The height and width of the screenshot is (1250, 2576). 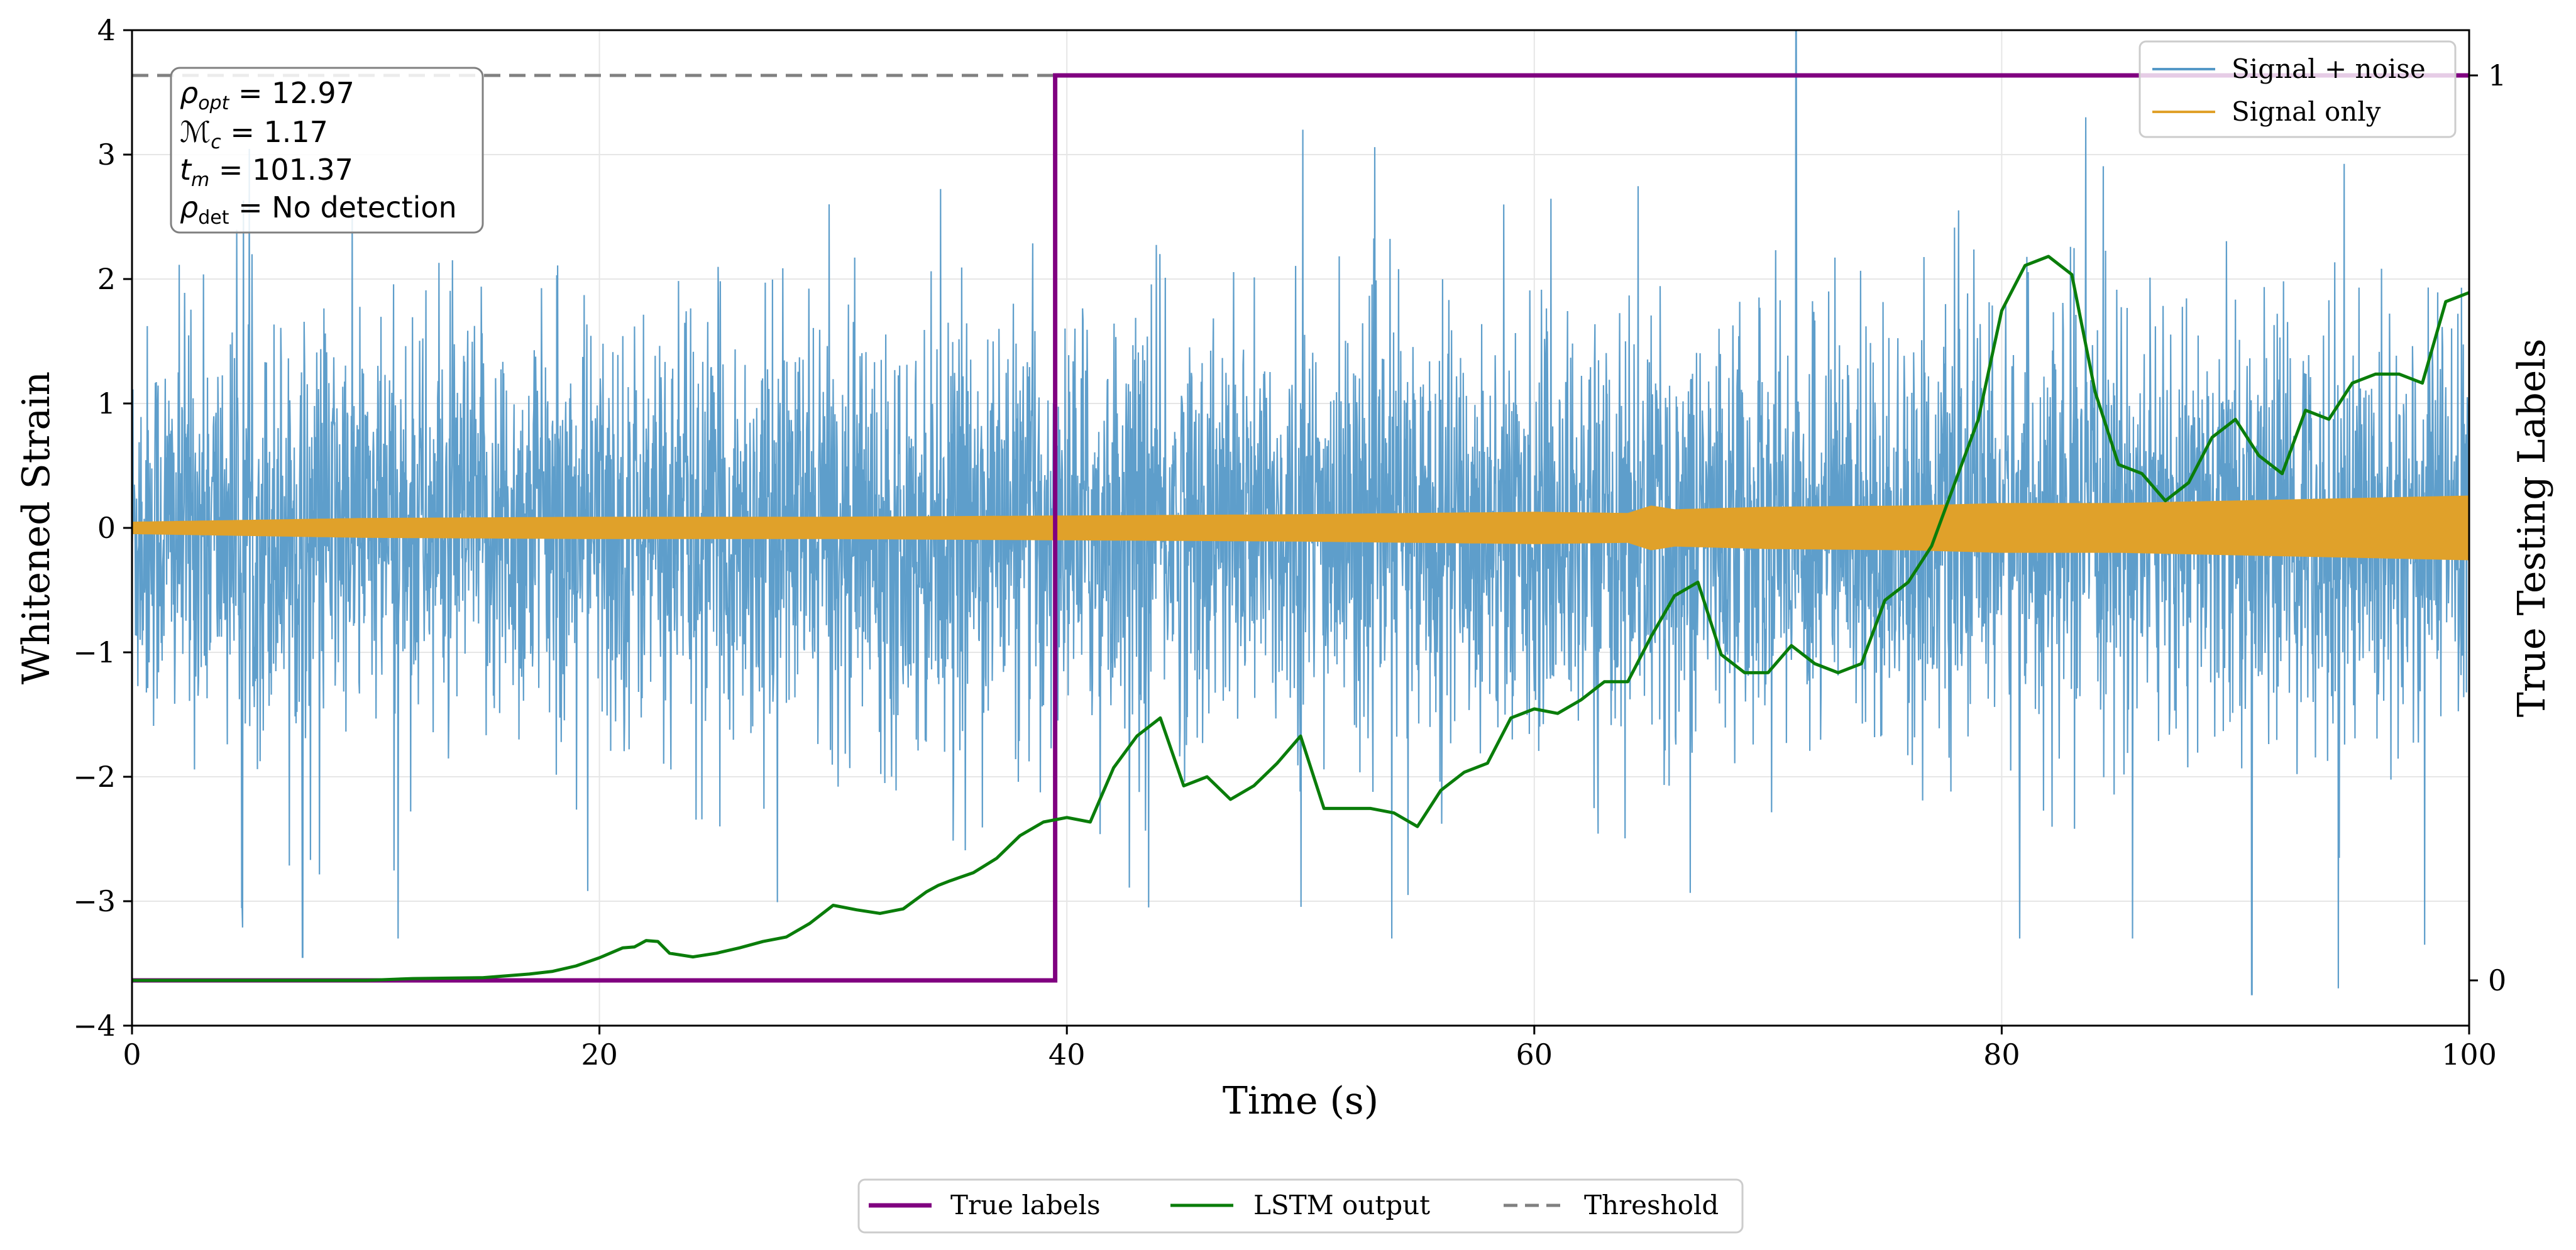 What do you see at coordinates (106, 528) in the screenshot?
I see `y-tick-label: 0` at bounding box center [106, 528].